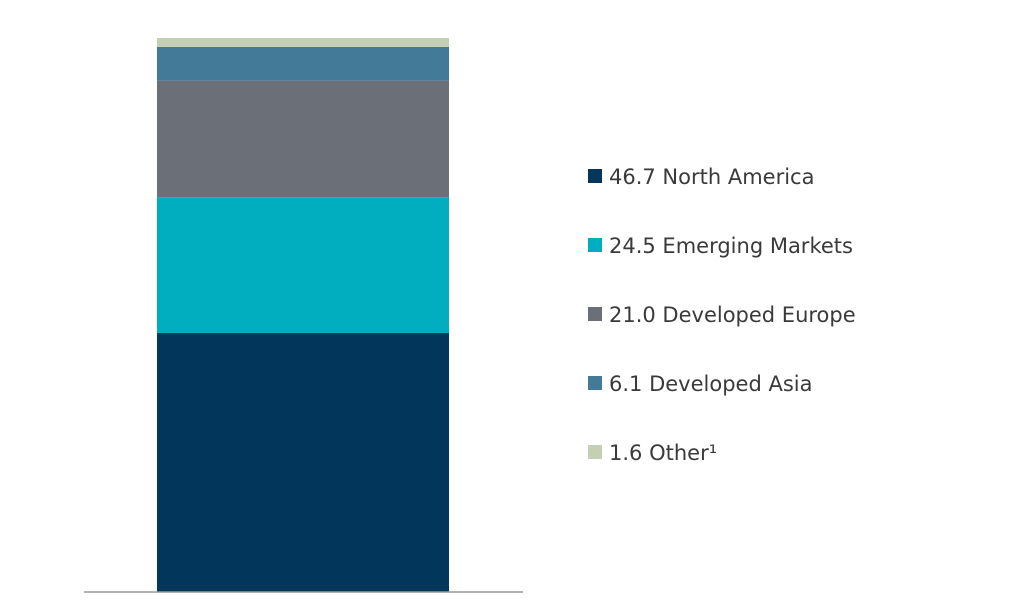  I want to click on legend-label: 46.7 North America, so click(711, 177).